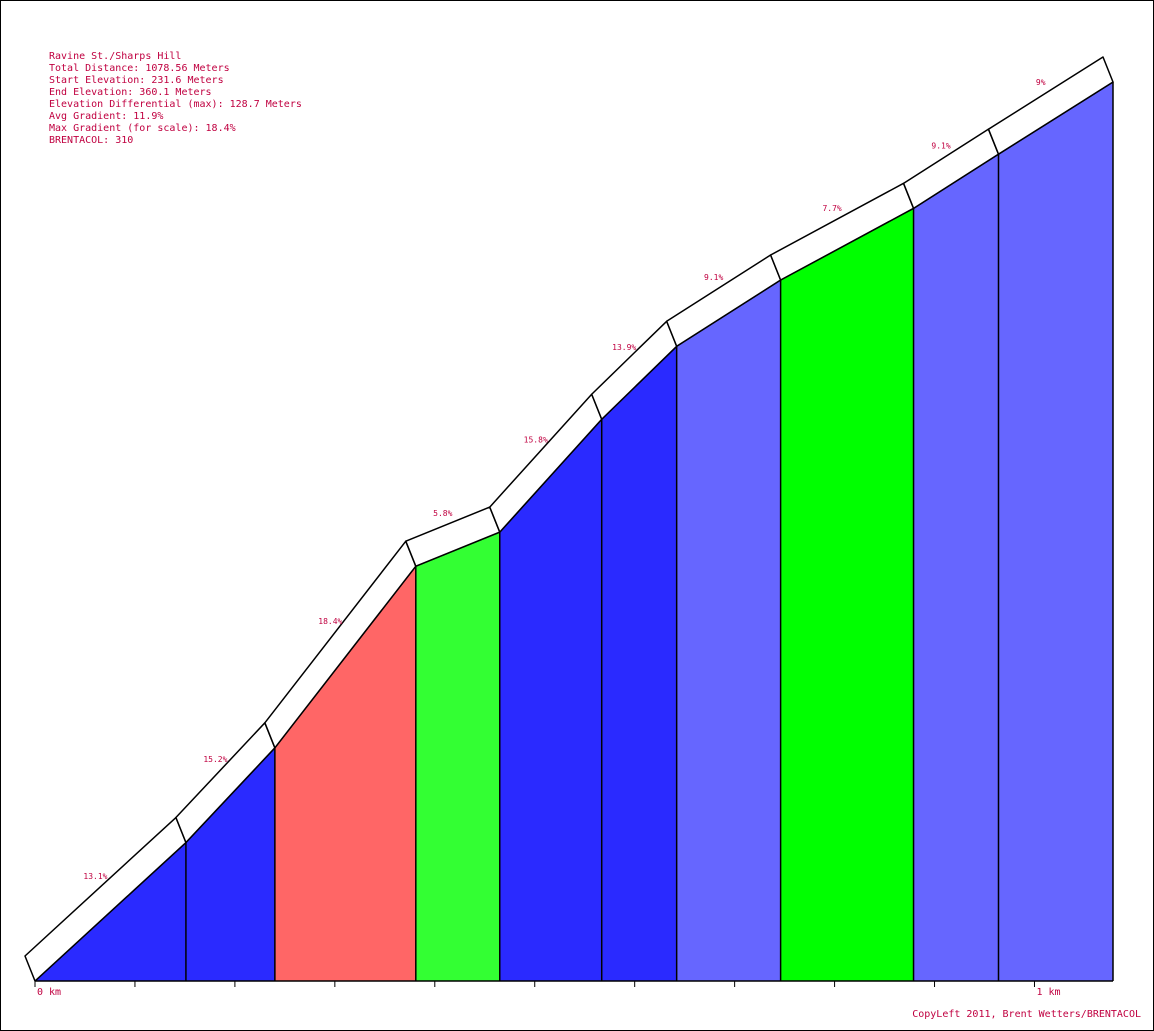 This screenshot has height=1031, width=1154. What do you see at coordinates (115, 56) in the screenshot?
I see `profile-title: Ravine St./Sharps Hill` at bounding box center [115, 56].